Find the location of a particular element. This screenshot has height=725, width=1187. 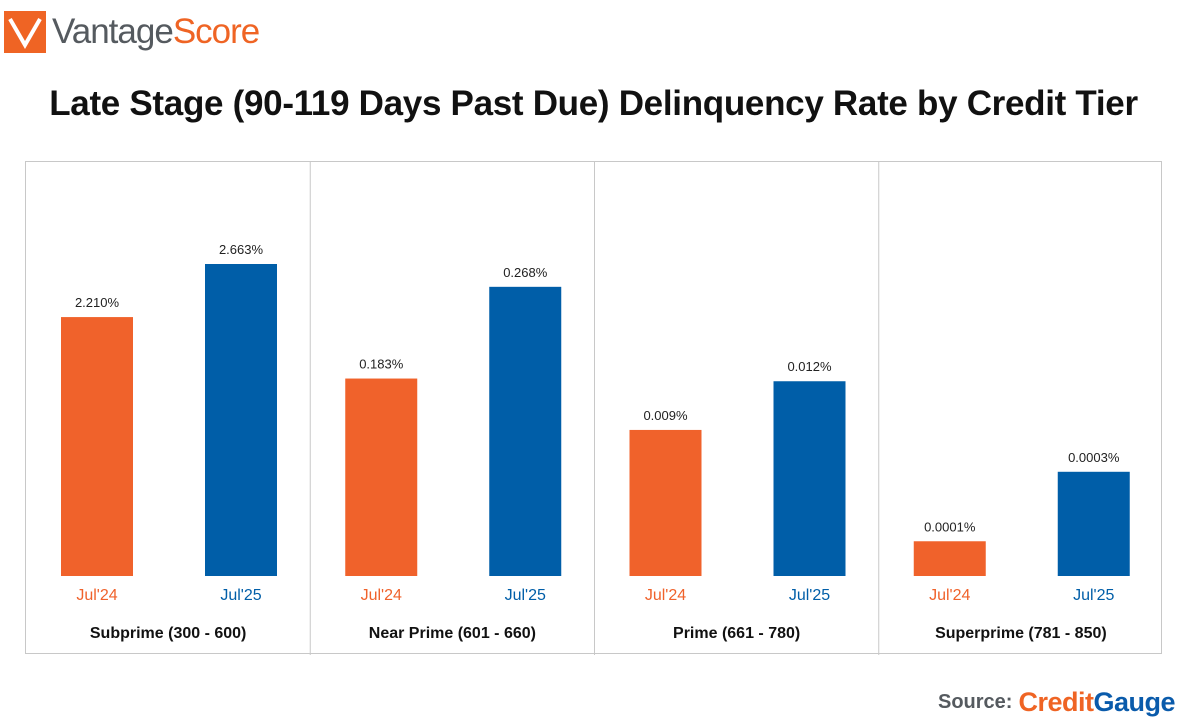

bar-value-label: 0.009% is located at coordinates (665, 415).